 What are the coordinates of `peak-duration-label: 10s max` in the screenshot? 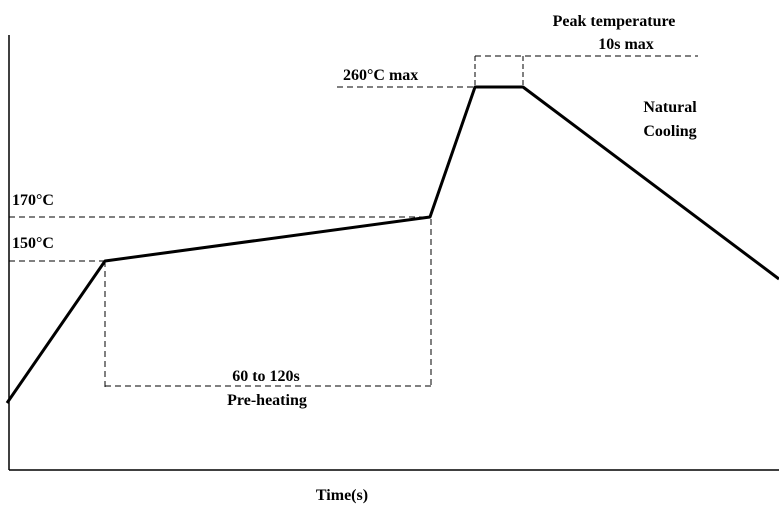 It's located at (626, 44).